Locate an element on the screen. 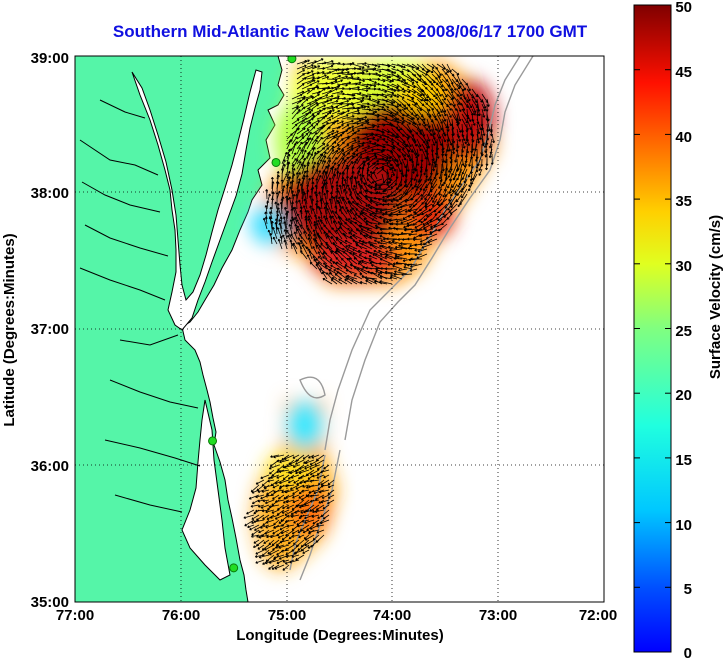 The width and height of the screenshot is (724, 659). colorbar-tick-label: 45 is located at coordinates (683, 72).